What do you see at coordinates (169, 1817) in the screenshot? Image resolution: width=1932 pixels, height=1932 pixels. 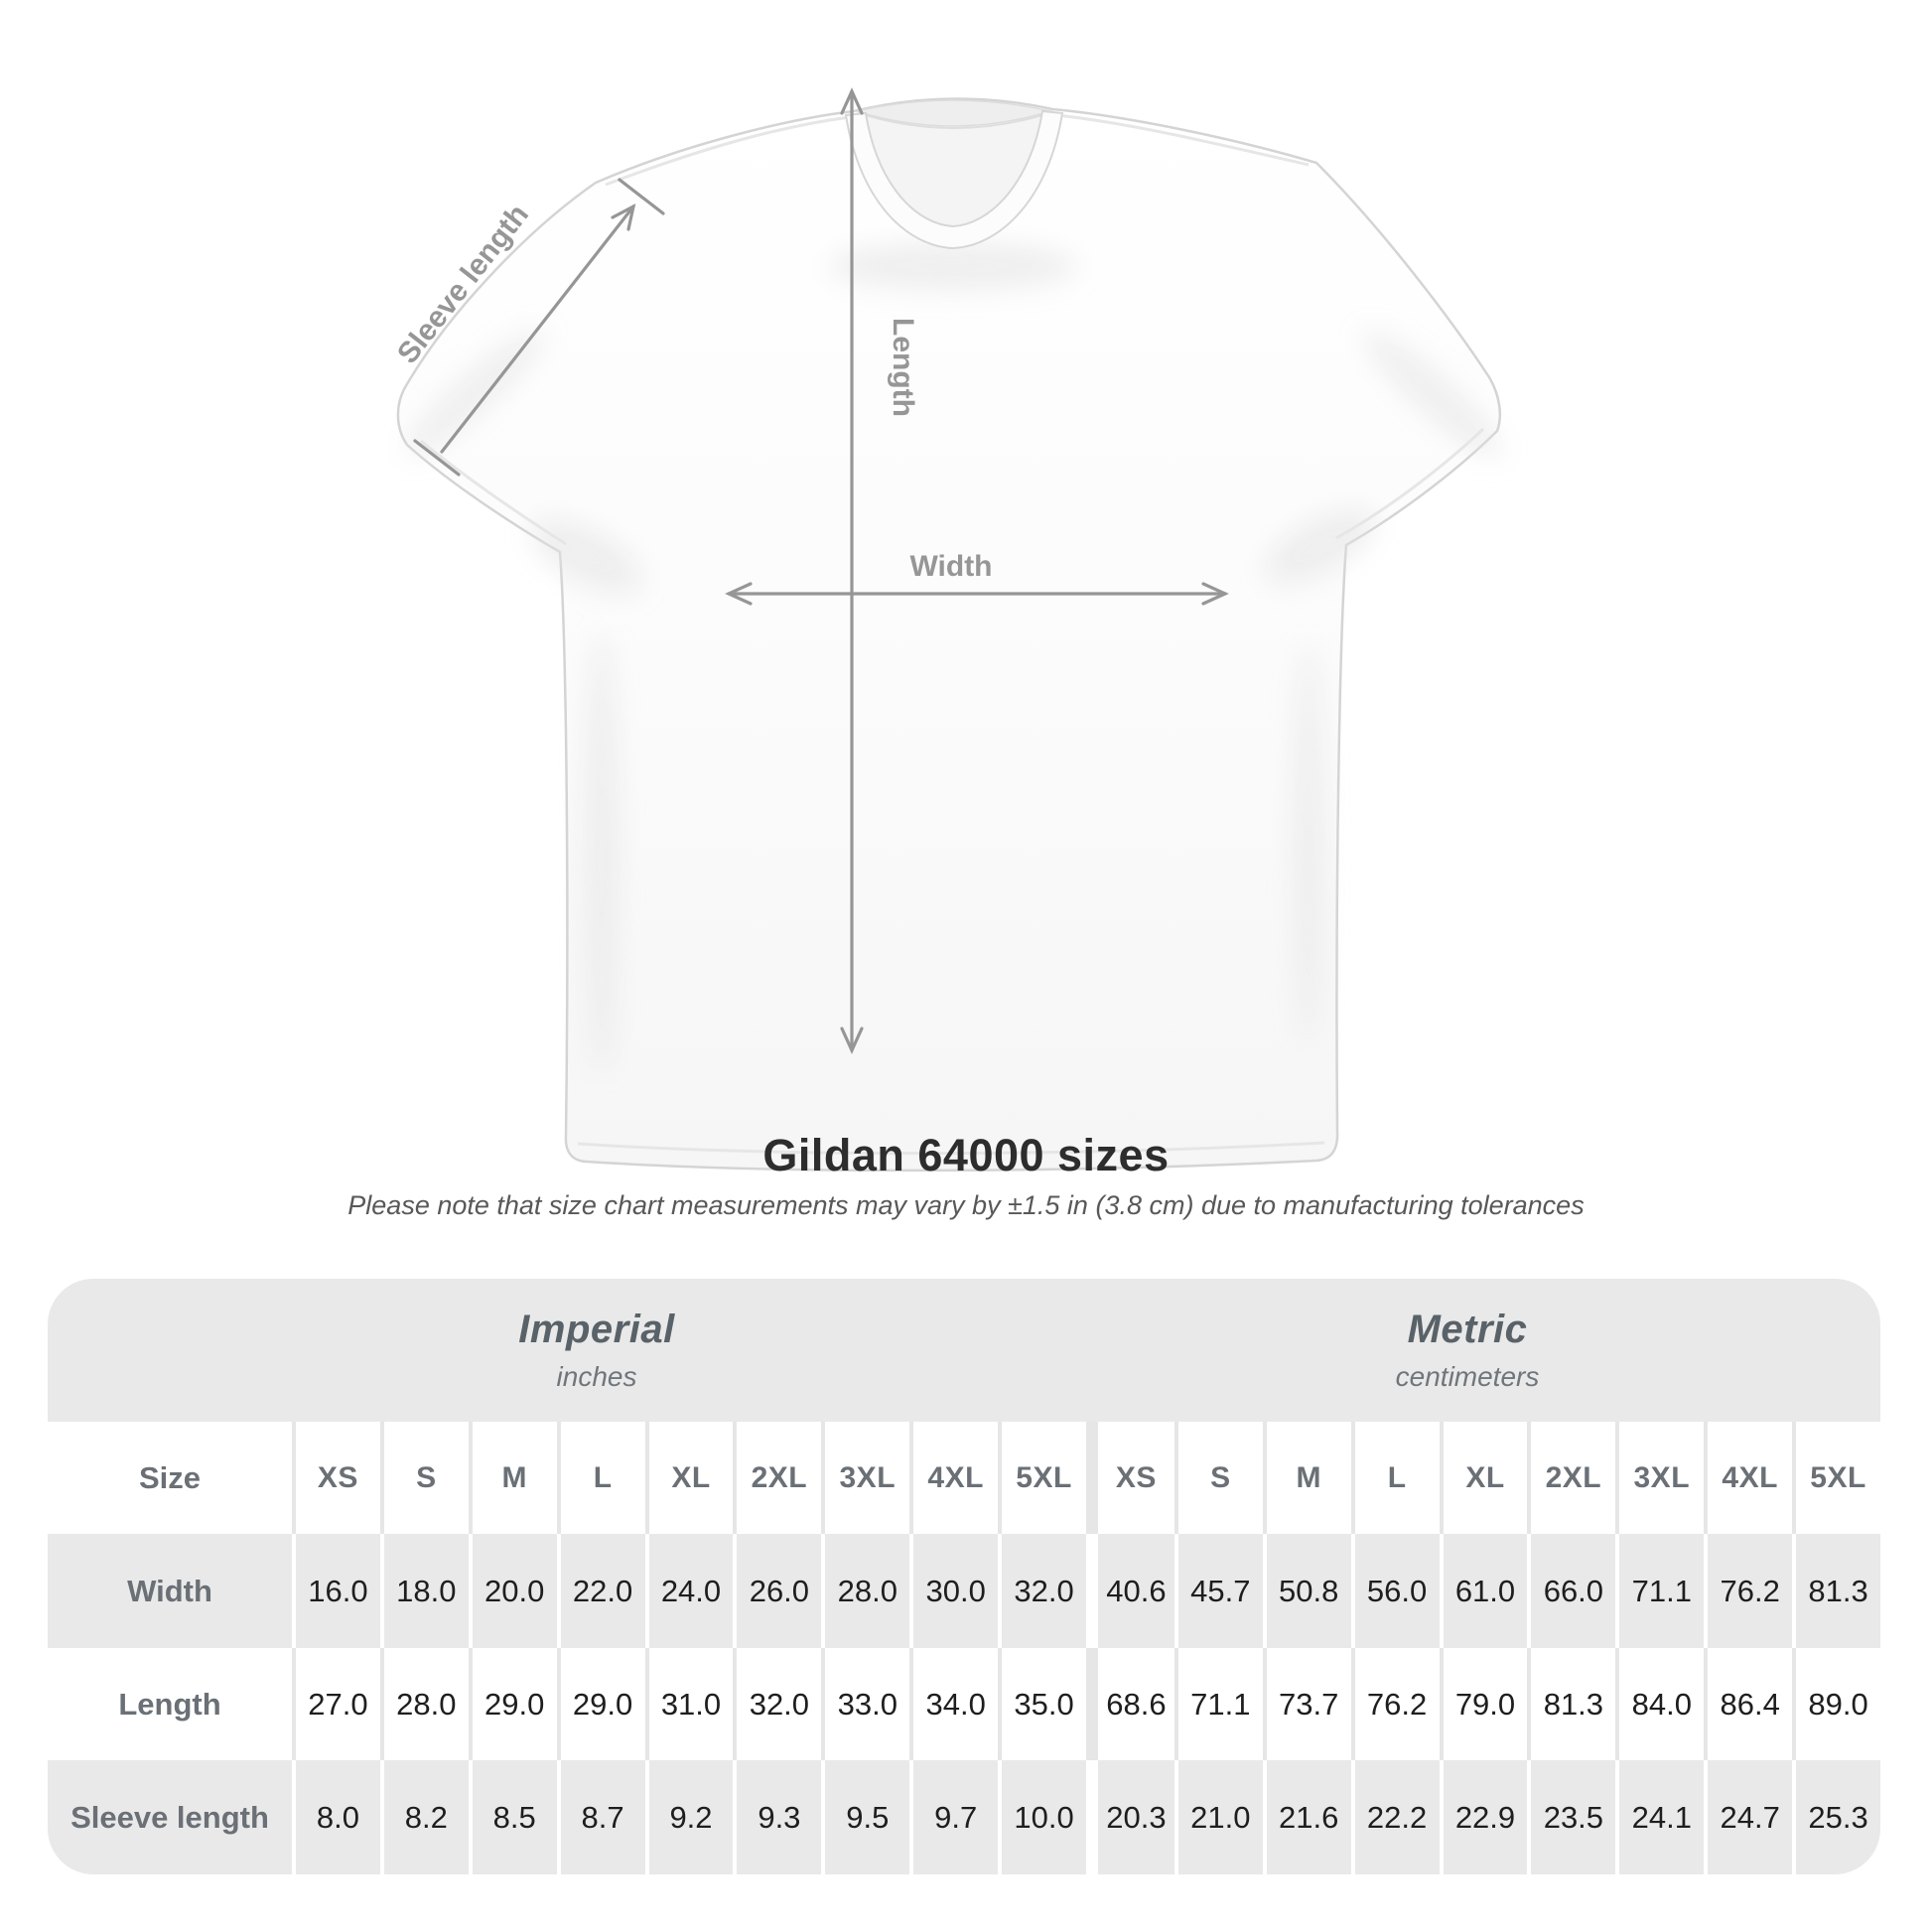 I see `row-label: Sleeve length` at bounding box center [169, 1817].